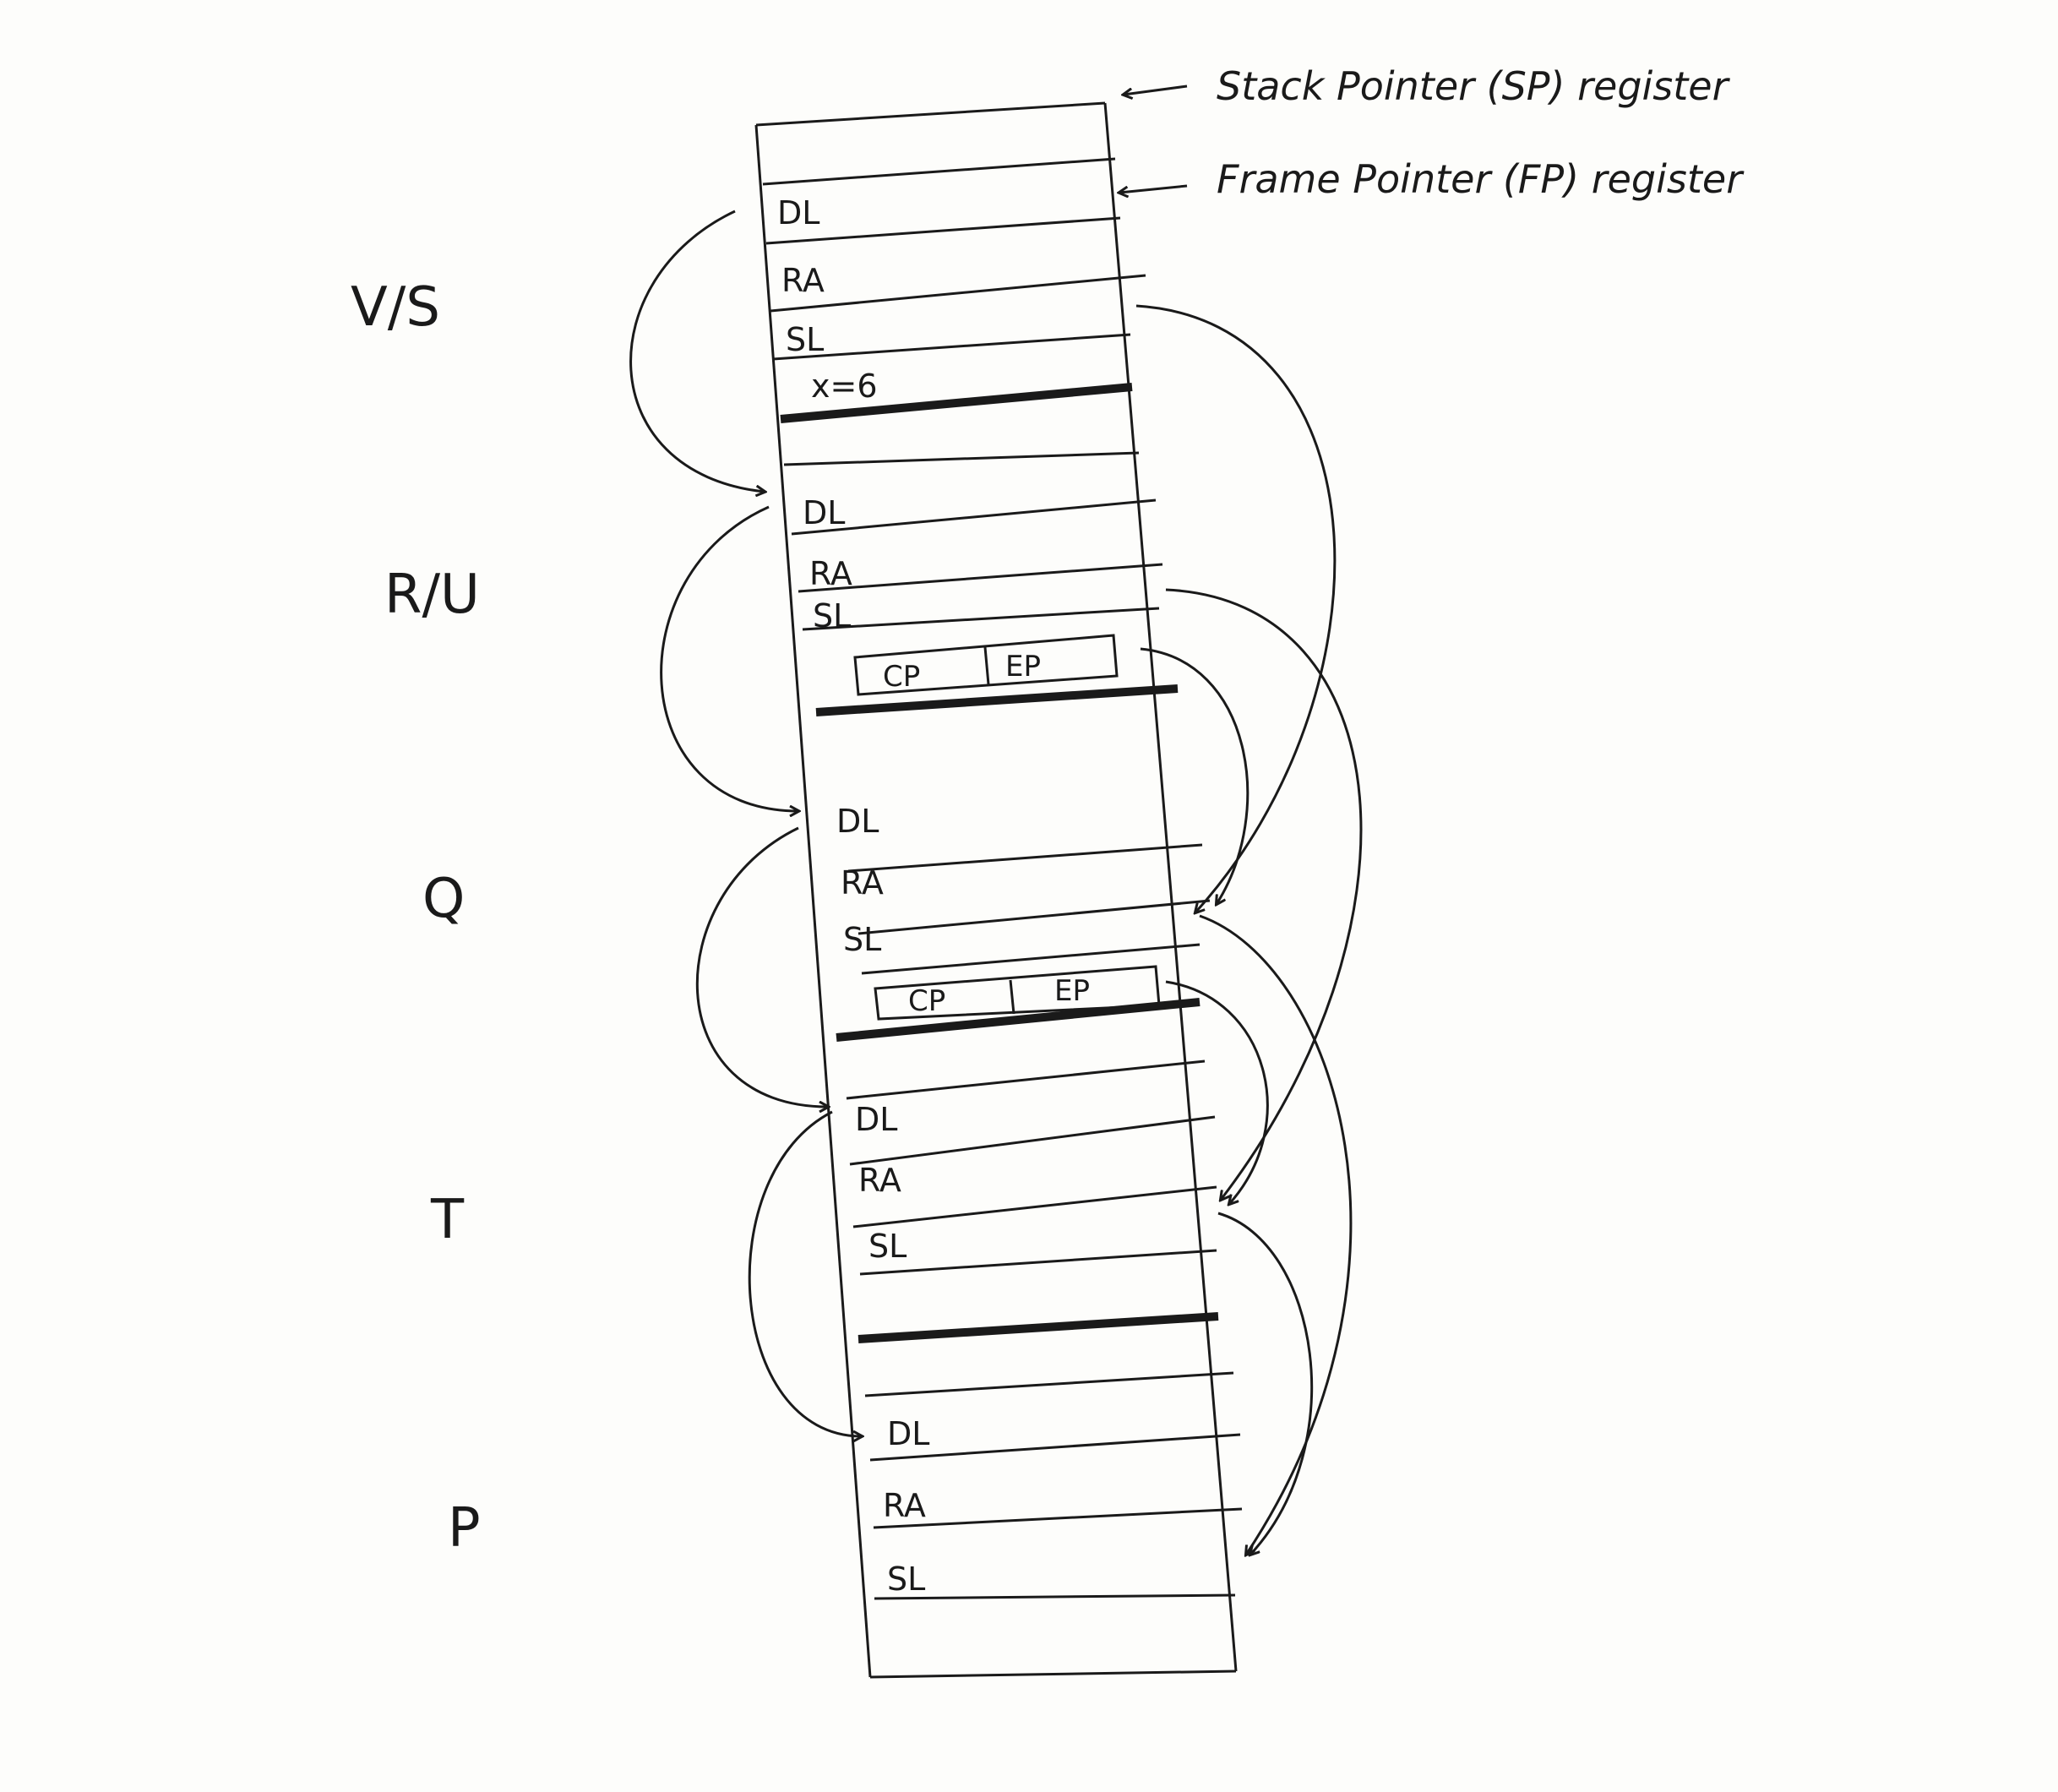 This screenshot has height=1792, width=2058. What do you see at coordinates (827, 299) in the screenshot?
I see `frame-v-slots: DL RA SL x=6` at bounding box center [827, 299].